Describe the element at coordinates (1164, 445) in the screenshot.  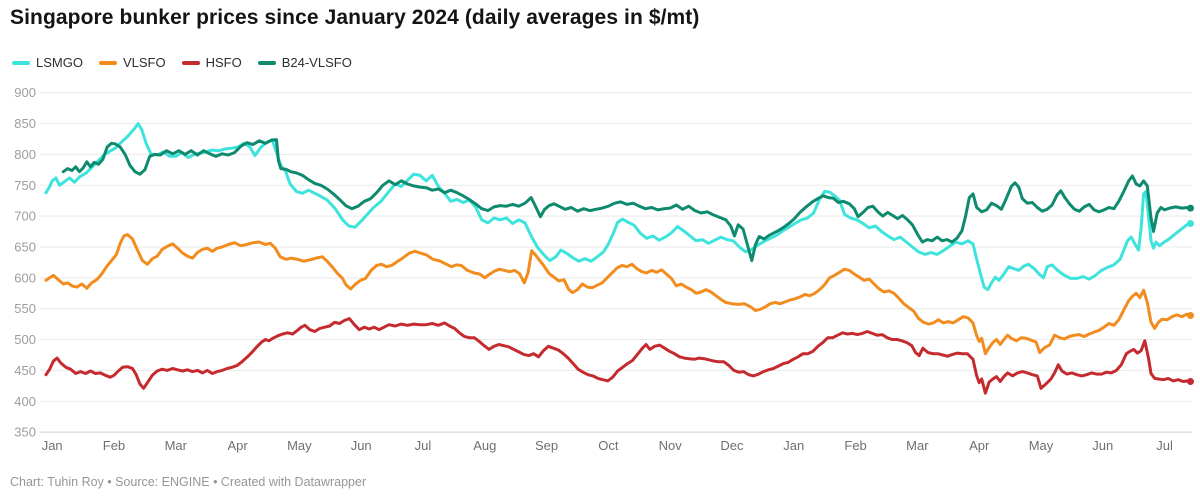
I see `x-tick-label-18: Jul` at that location.